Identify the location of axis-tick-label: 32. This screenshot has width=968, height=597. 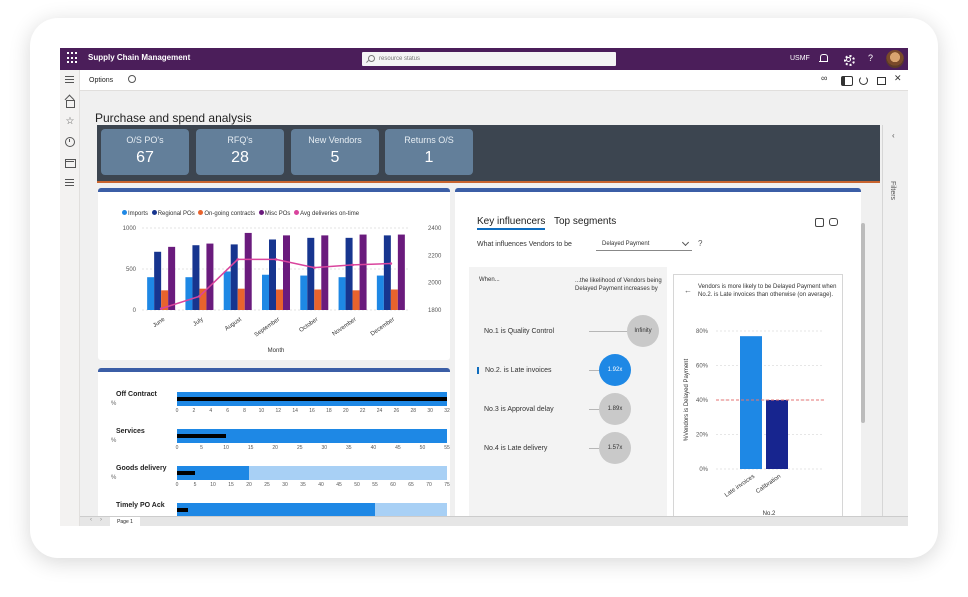
(447, 411).